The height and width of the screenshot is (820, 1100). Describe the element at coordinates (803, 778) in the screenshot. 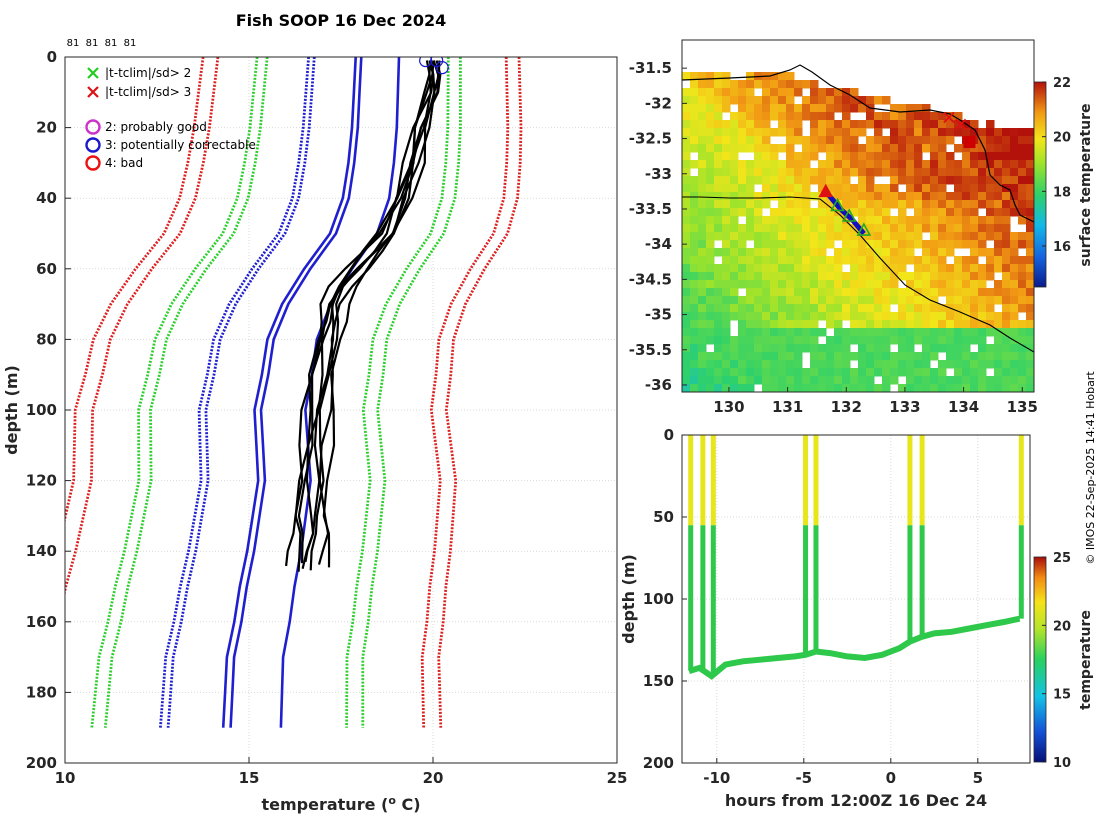

I see `section-x-tick-label: -5` at that location.